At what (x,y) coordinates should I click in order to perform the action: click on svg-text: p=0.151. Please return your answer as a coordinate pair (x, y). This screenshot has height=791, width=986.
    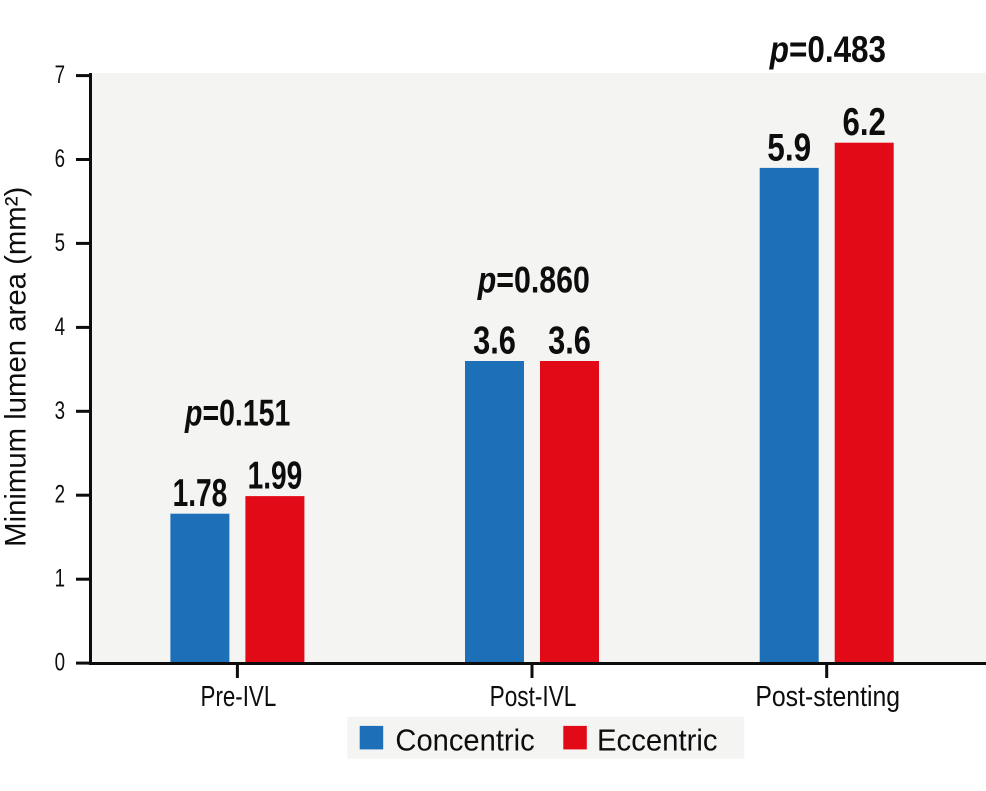
    Looking at the image, I should click on (237, 412).